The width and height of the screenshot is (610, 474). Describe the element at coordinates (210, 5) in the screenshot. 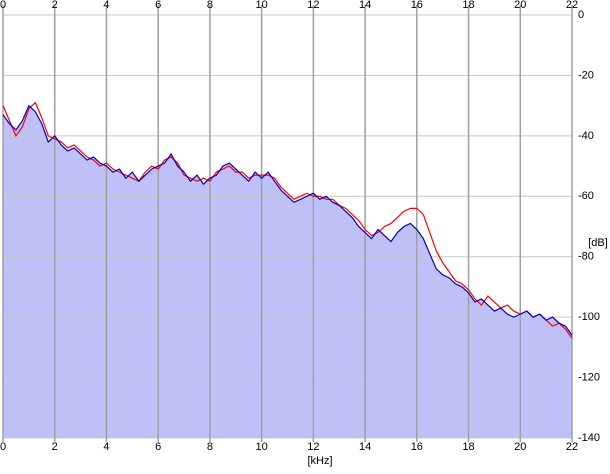

I see `x-tick-label-top: 8` at that location.